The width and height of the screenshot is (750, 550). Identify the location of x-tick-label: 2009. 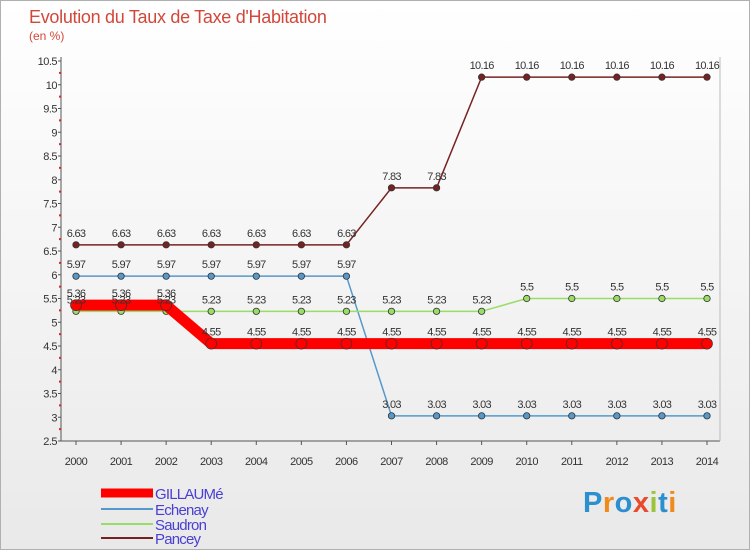
(481, 462).